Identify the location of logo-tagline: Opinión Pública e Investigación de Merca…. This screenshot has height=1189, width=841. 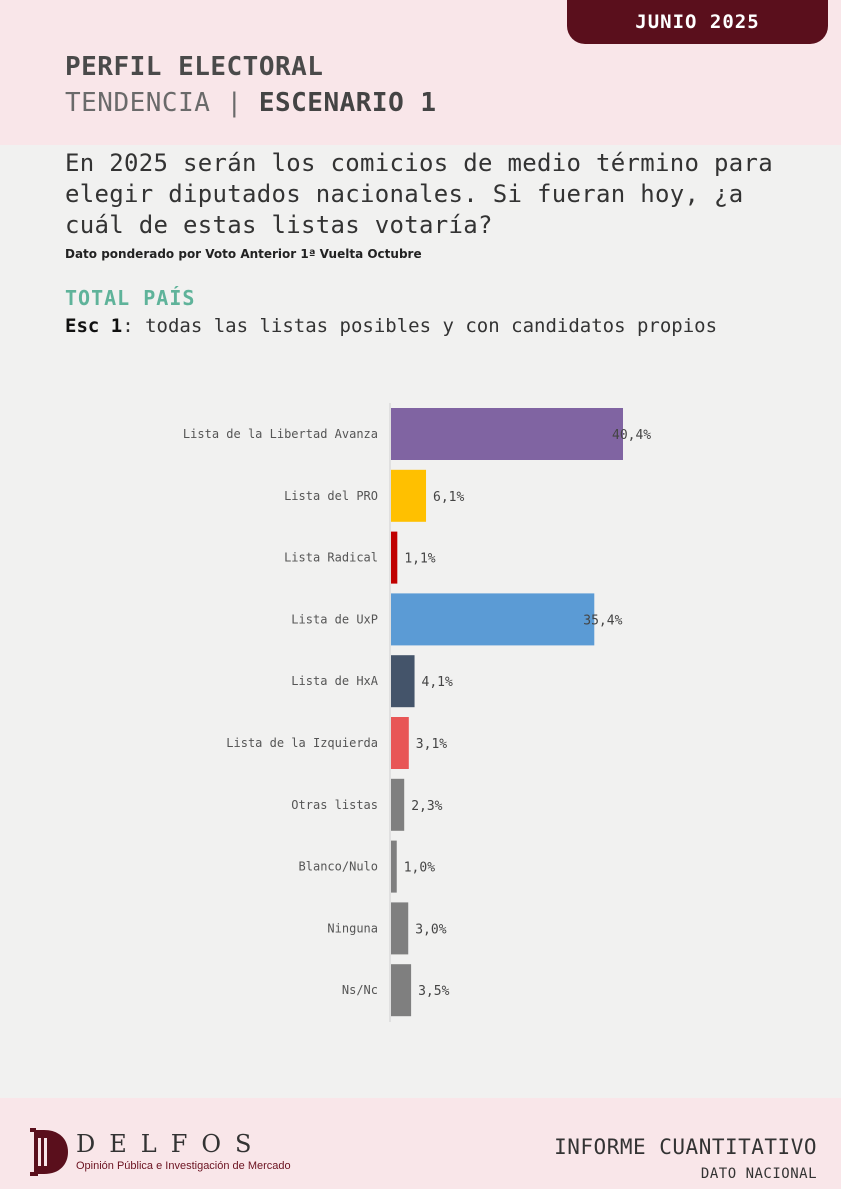
(183, 1166).